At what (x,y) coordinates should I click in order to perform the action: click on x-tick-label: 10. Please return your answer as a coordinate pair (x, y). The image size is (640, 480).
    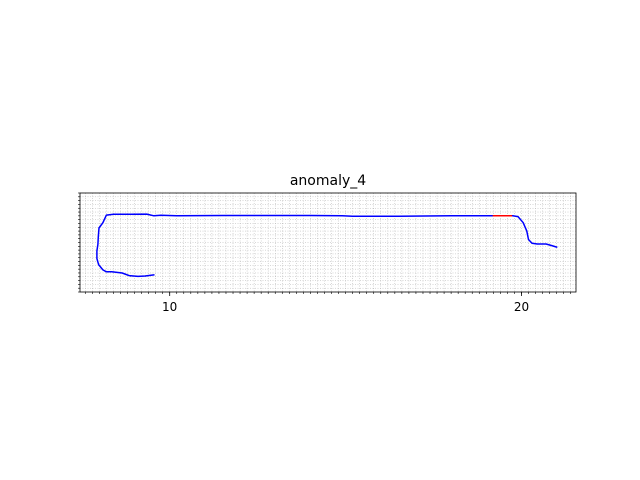
    Looking at the image, I should click on (169, 307).